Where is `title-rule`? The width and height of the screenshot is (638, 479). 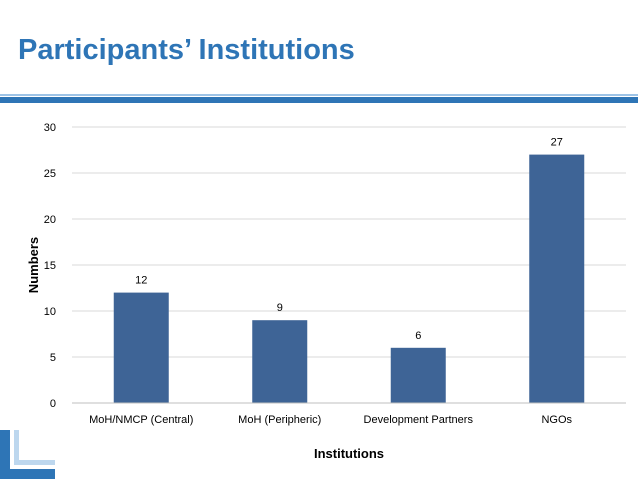 title-rule is located at coordinates (319, 100).